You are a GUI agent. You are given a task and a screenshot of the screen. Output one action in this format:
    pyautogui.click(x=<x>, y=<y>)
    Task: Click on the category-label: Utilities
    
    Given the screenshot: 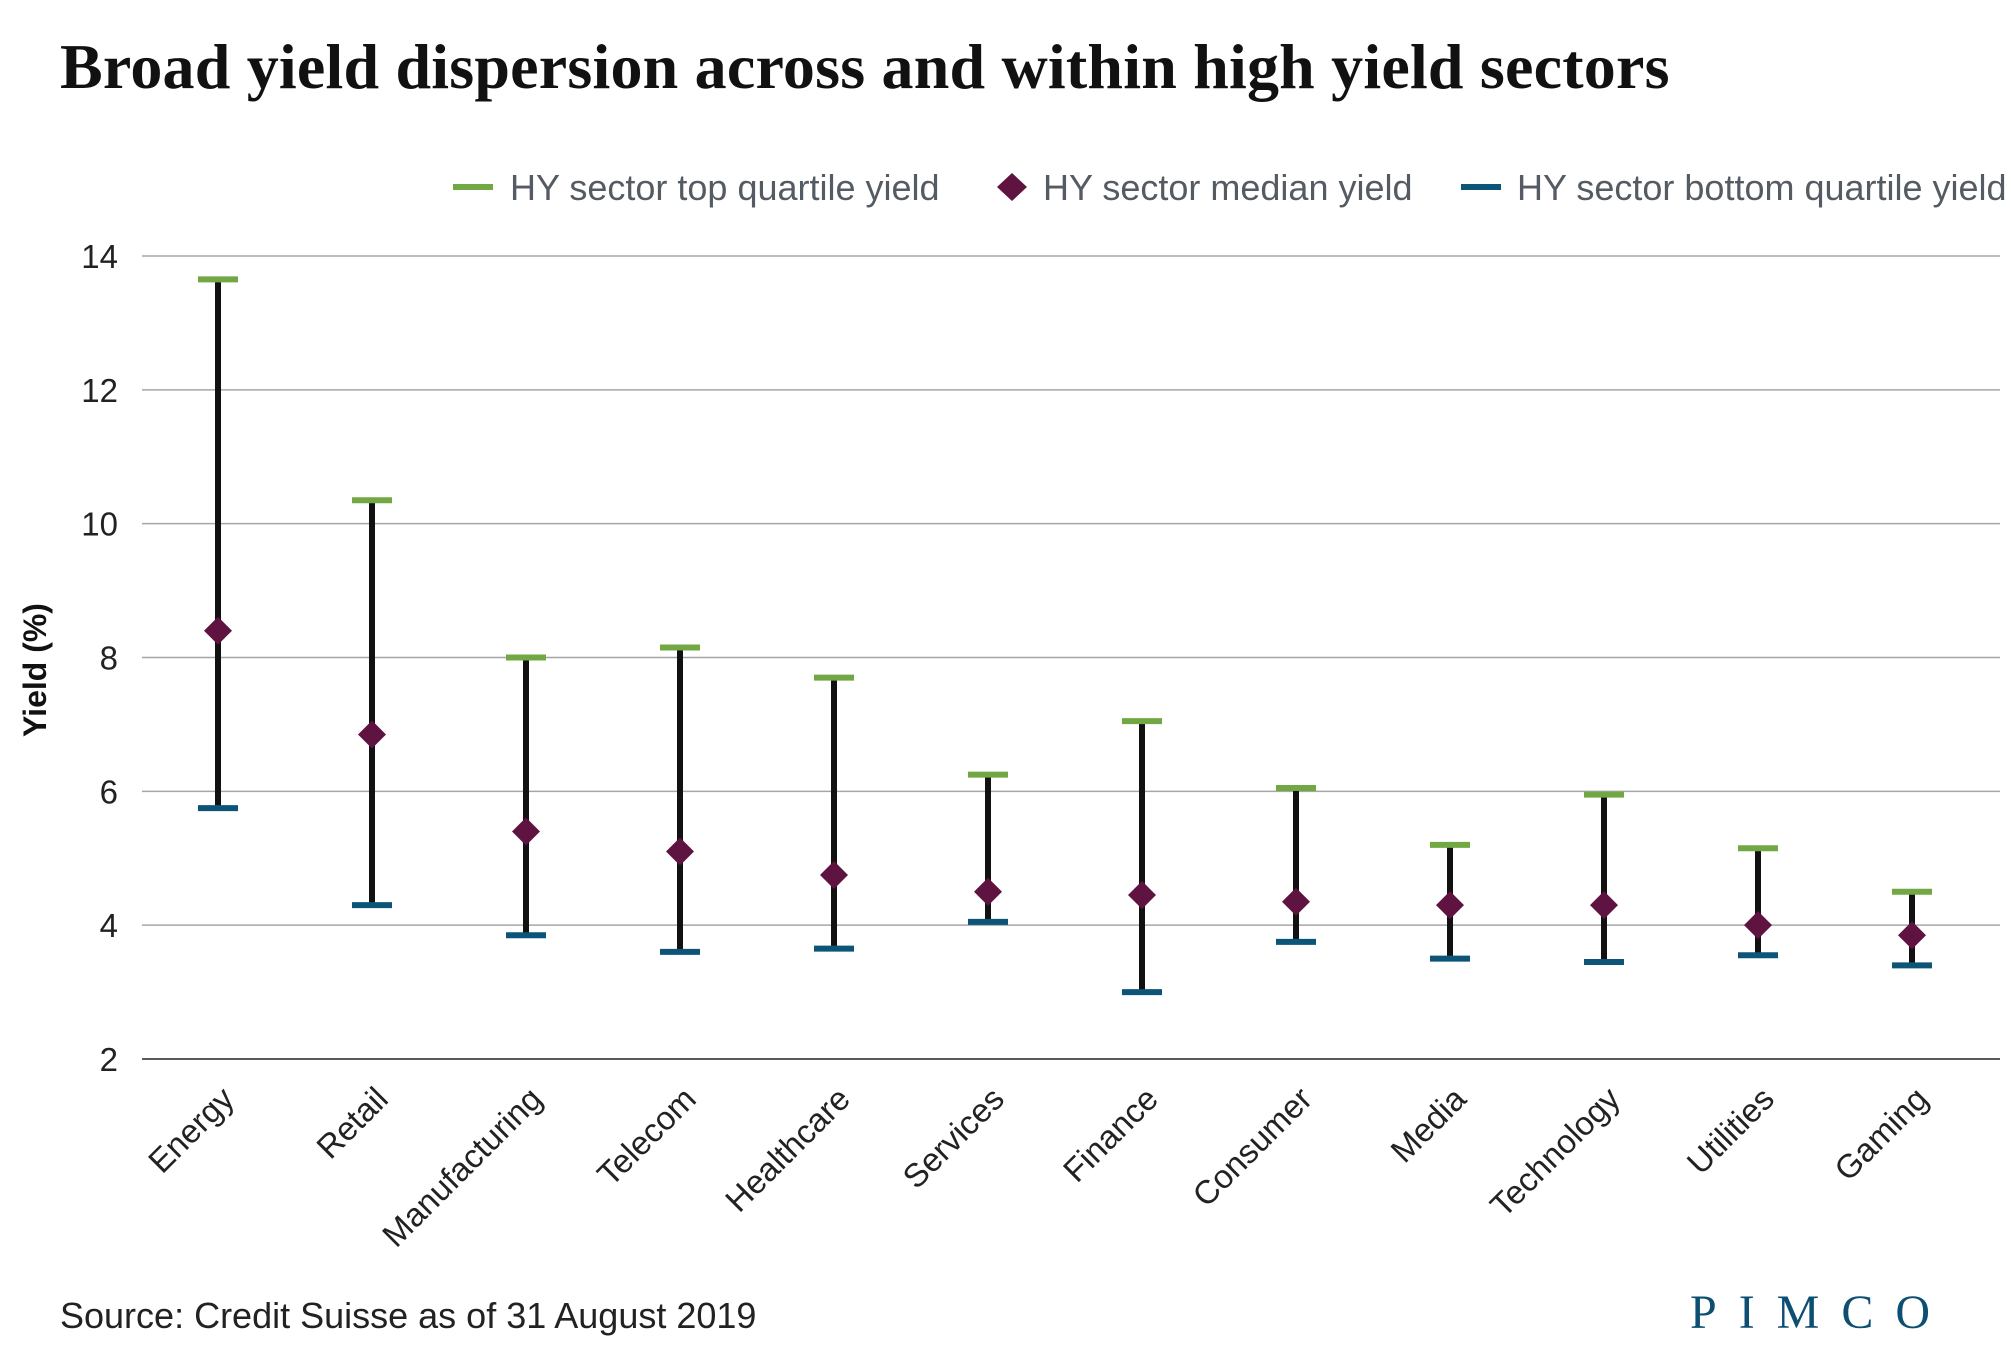 What is the action you would take?
    pyautogui.click(x=1730, y=1130)
    